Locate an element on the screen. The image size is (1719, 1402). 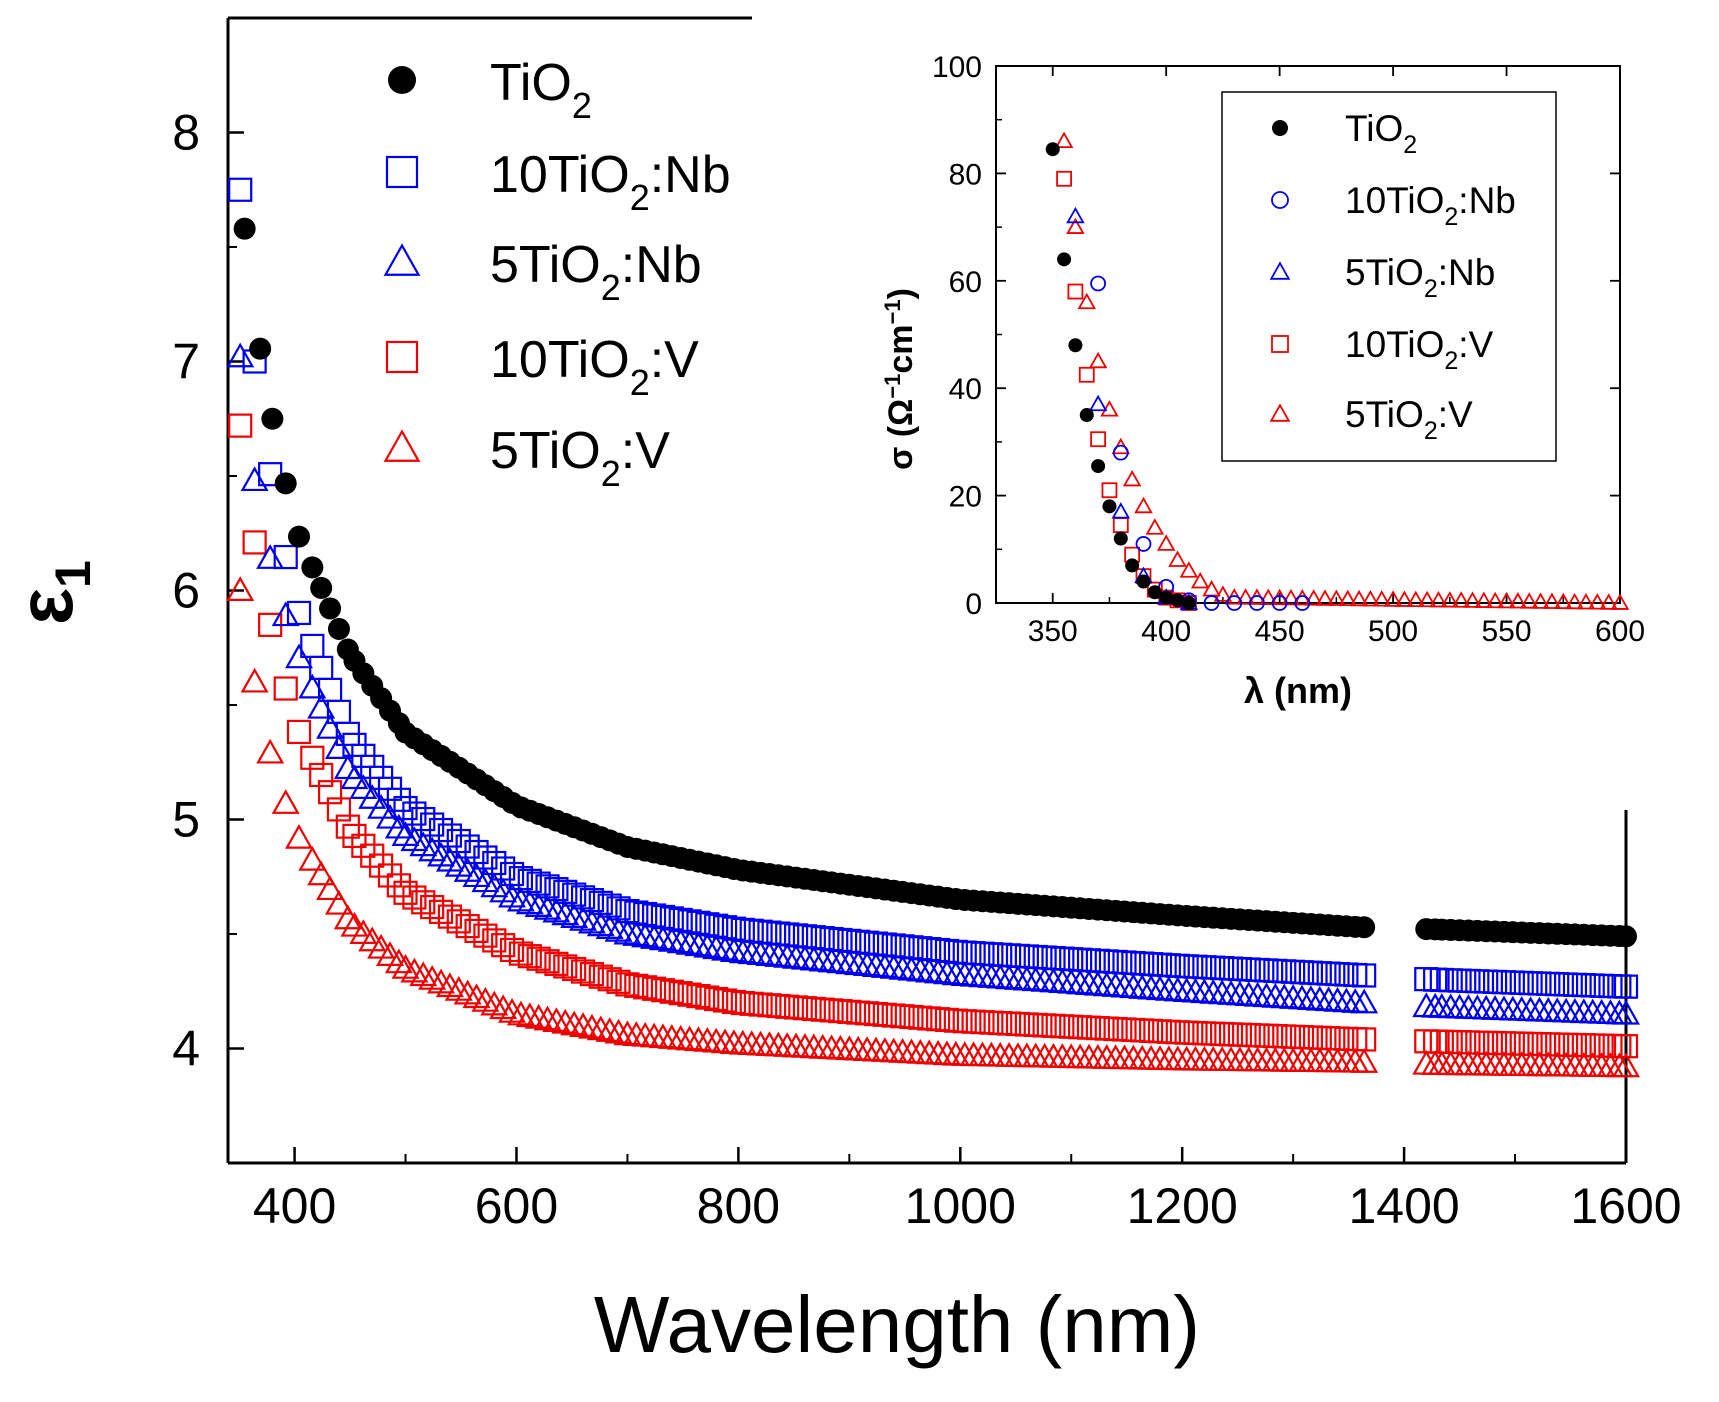
inset-x-tick-label: 550 is located at coordinates (1507, 631).